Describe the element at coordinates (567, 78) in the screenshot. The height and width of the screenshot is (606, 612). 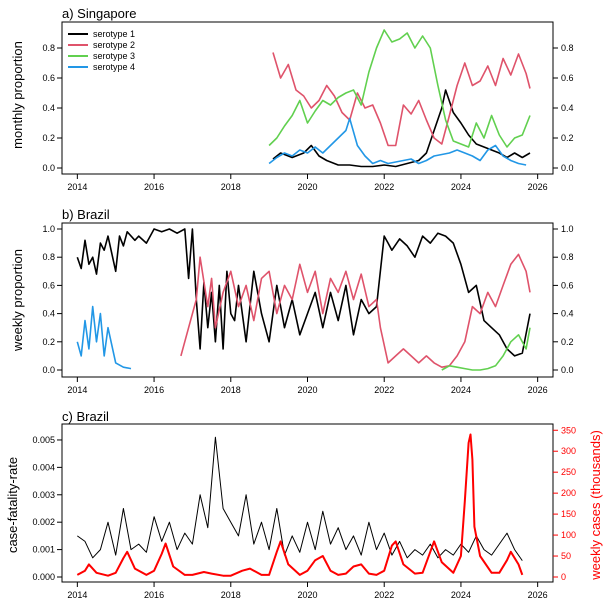
I see `panel-a-ytick-right-label: 0.6` at that location.